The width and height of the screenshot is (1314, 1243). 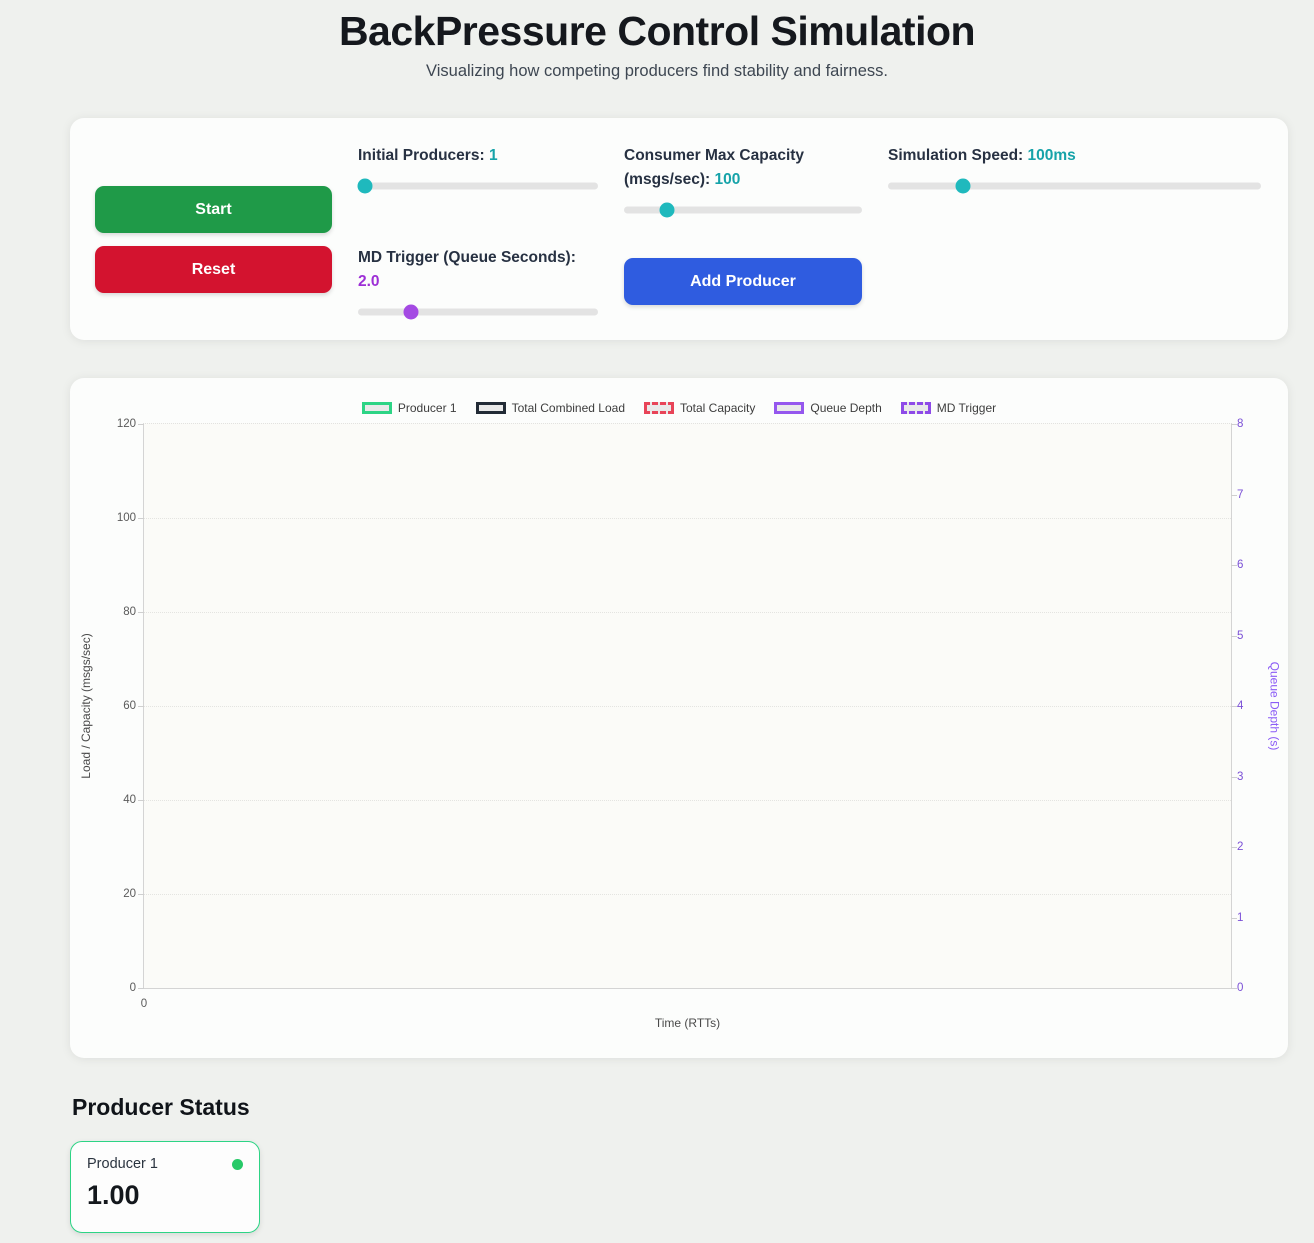 What do you see at coordinates (478, 270) in the screenshot?
I see `md-trigger-label: MD Trigger (Queue Seconds): 2.0` at bounding box center [478, 270].